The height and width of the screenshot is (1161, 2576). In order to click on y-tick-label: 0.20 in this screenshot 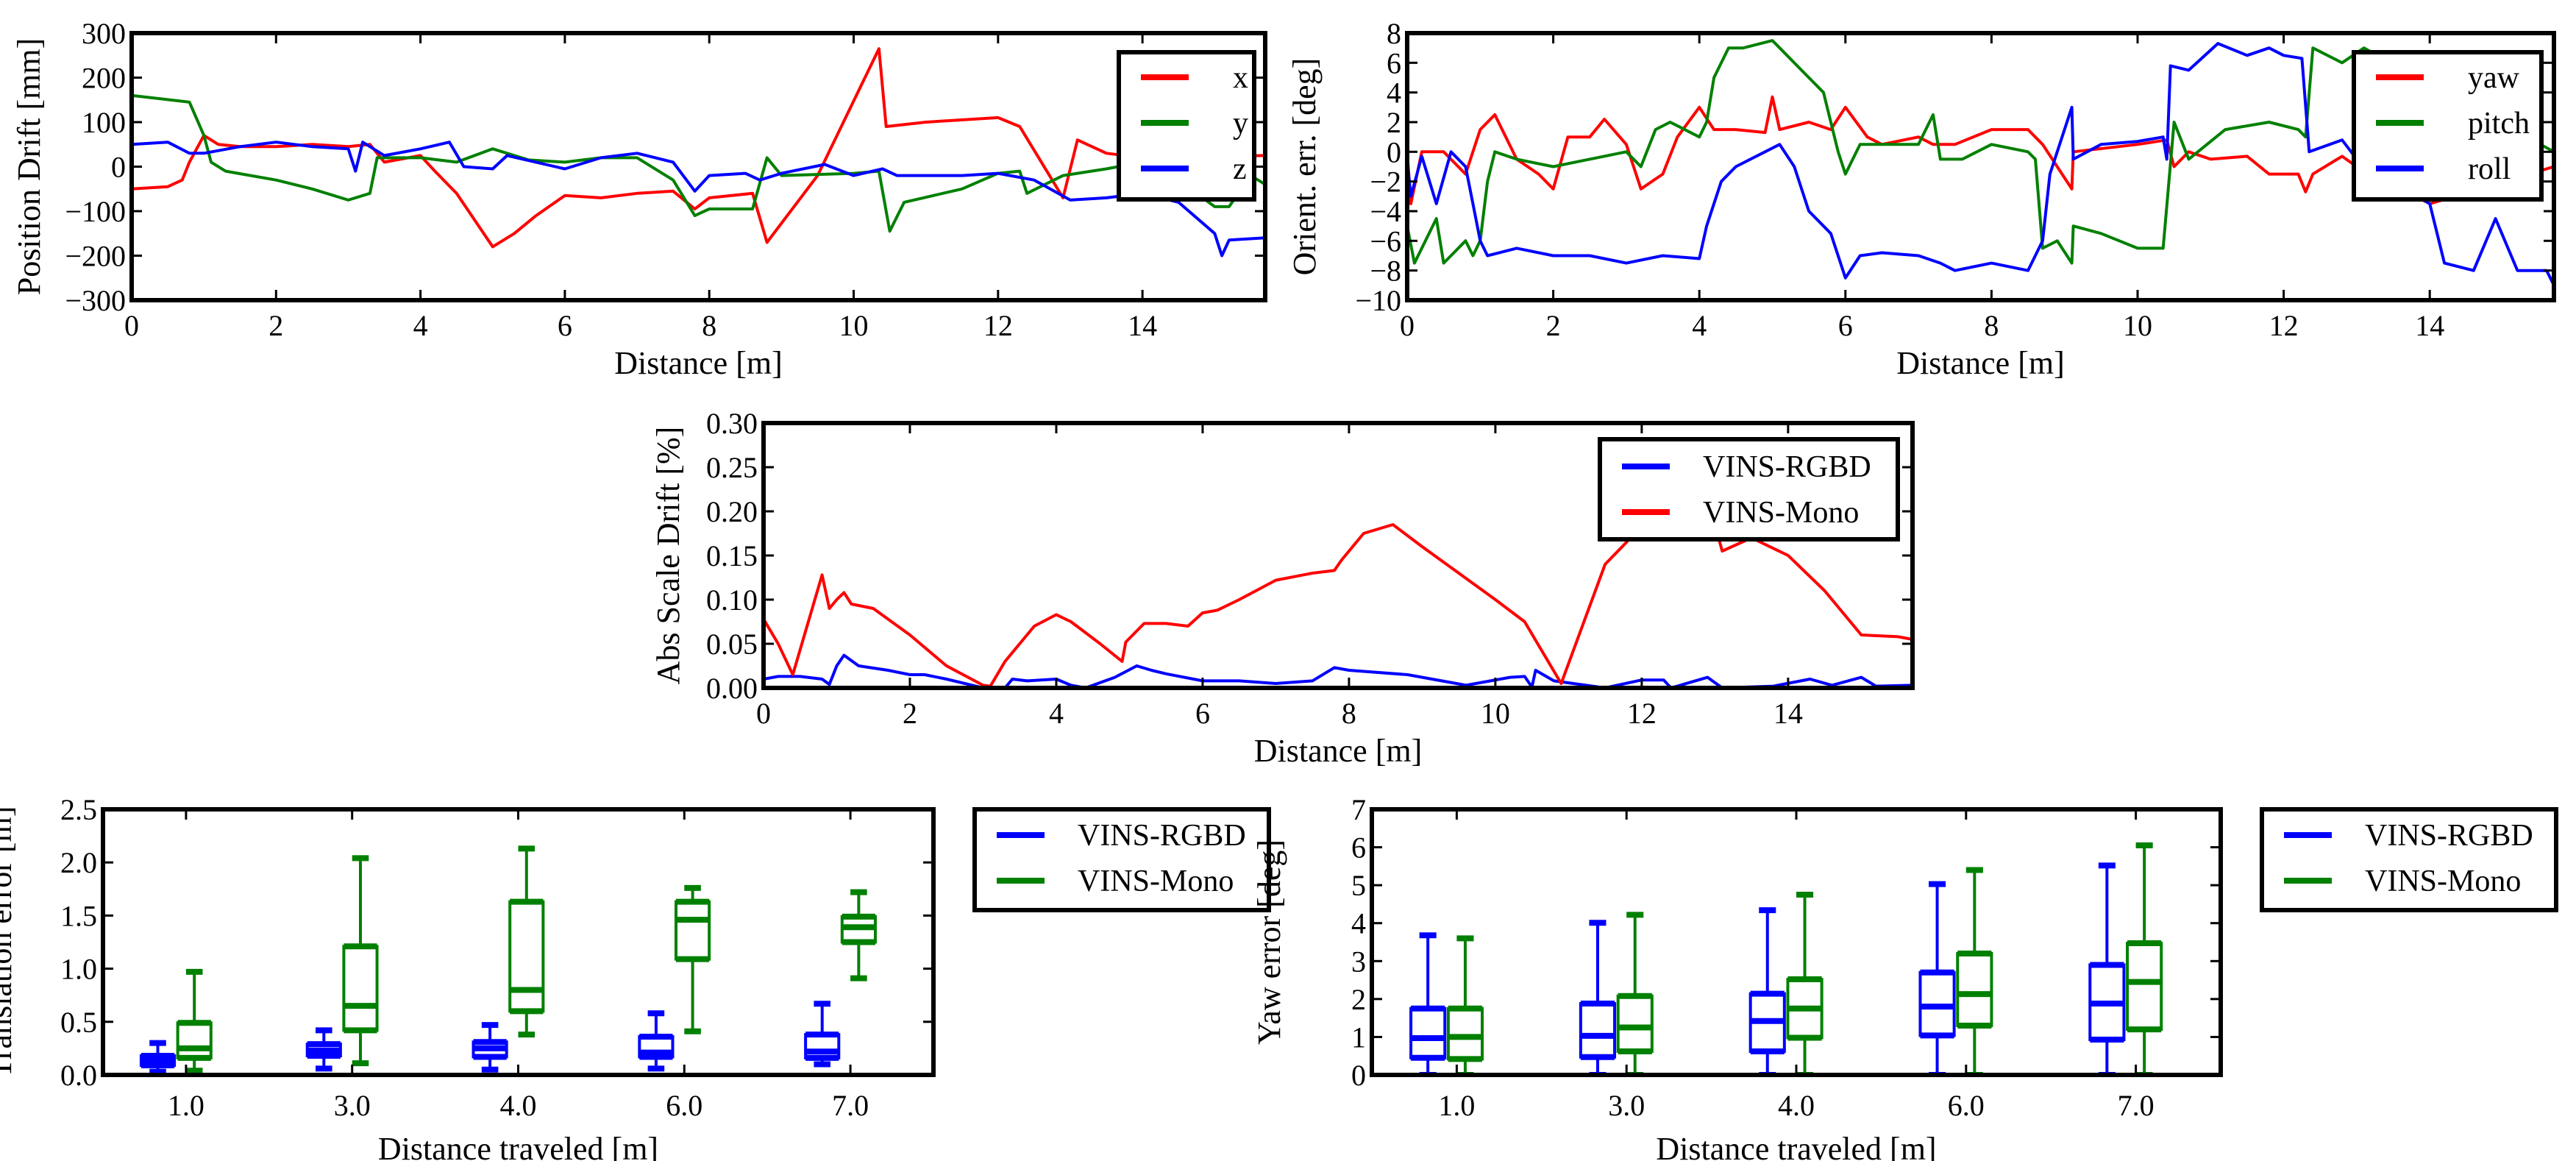, I will do `click(732, 512)`.